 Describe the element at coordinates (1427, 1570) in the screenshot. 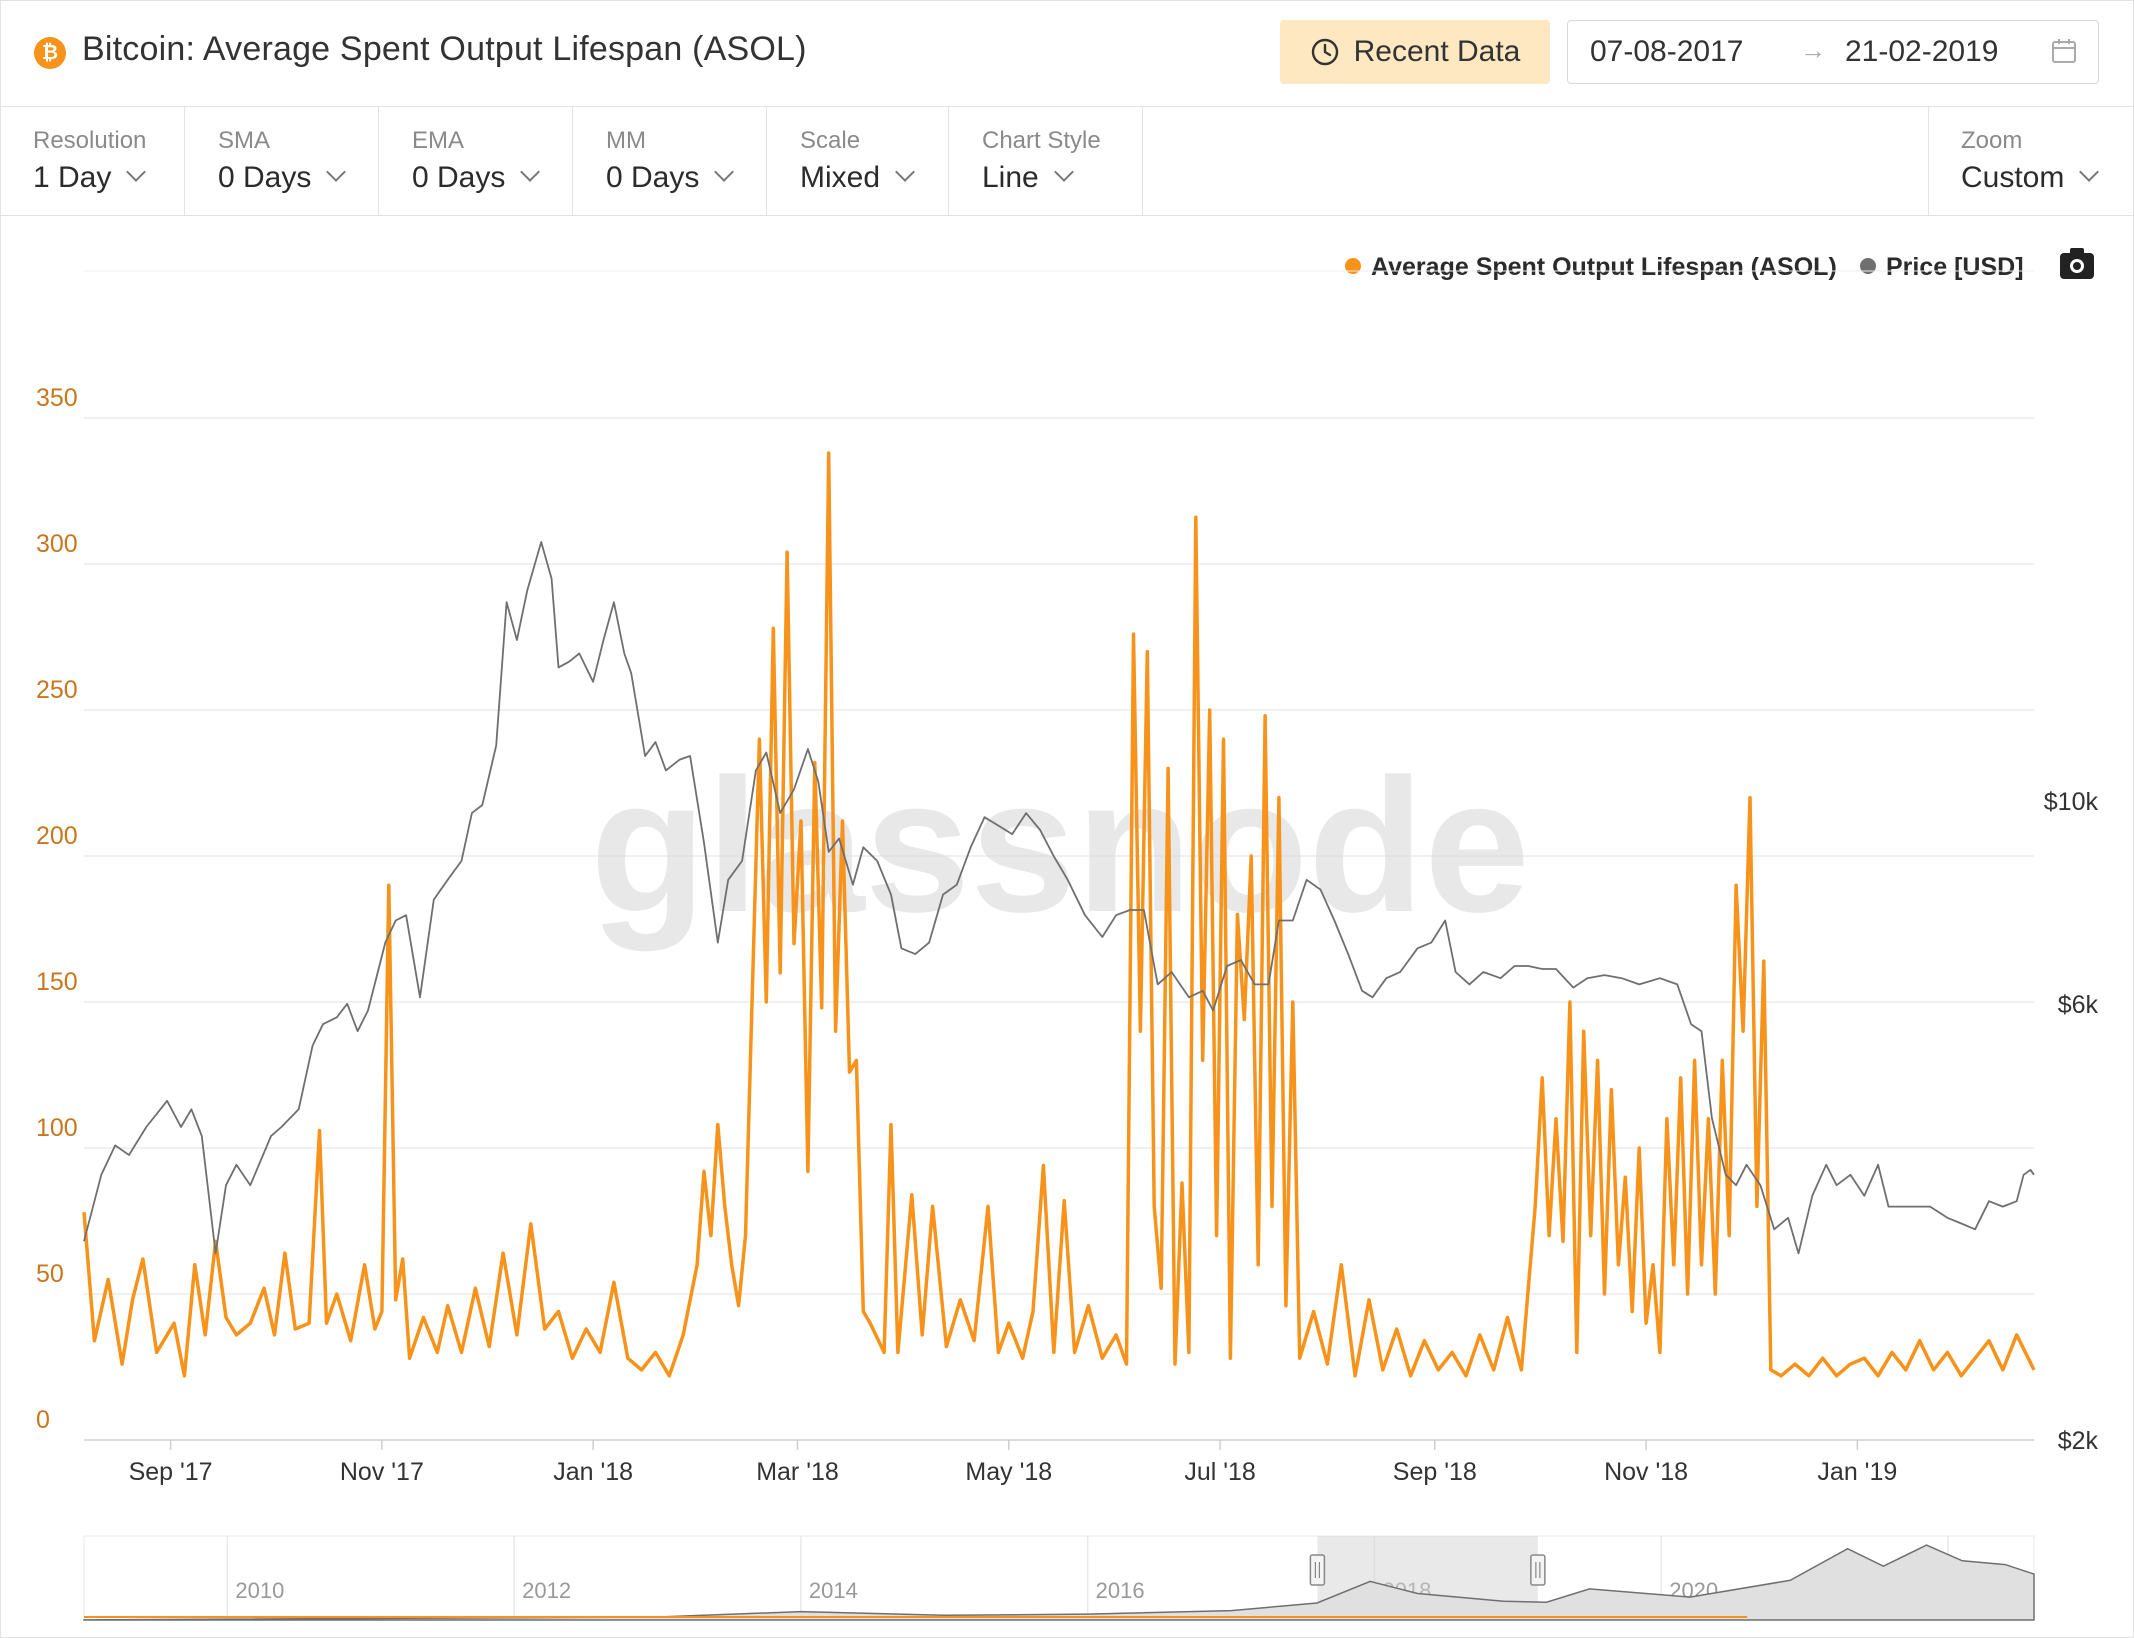

I see `navigator-handles` at that location.